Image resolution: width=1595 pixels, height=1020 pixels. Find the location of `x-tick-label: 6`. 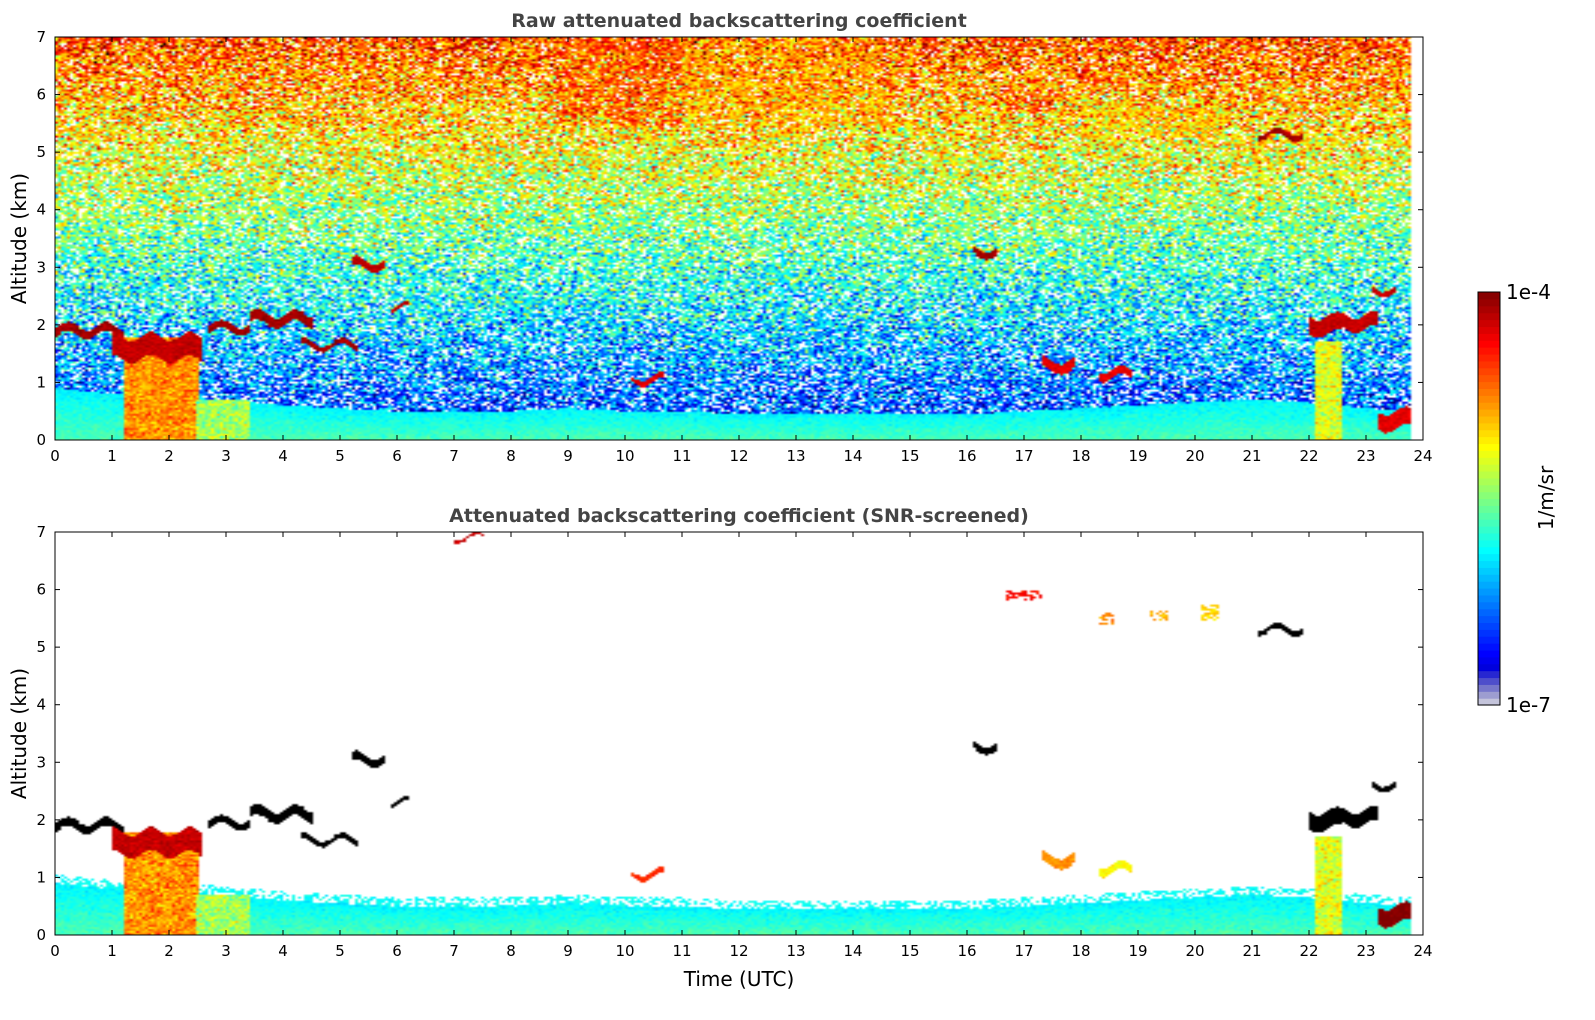

x-tick-label: 6 is located at coordinates (397, 951).